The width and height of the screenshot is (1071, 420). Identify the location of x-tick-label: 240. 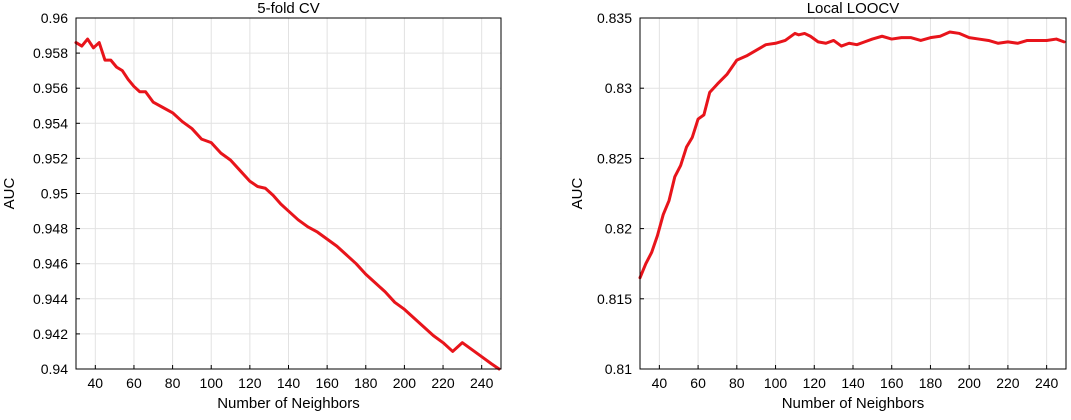
(1047, 383).